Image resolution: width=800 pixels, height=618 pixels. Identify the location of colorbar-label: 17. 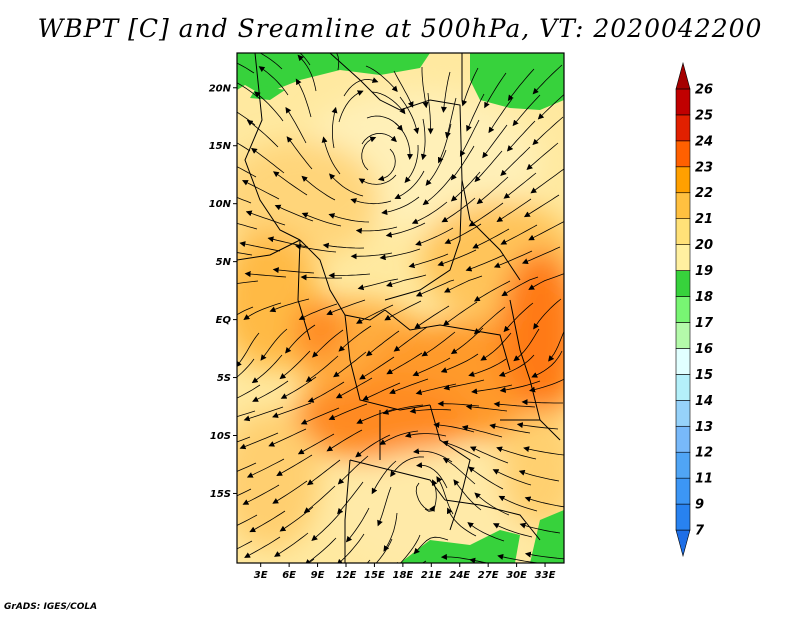
(704, 323).